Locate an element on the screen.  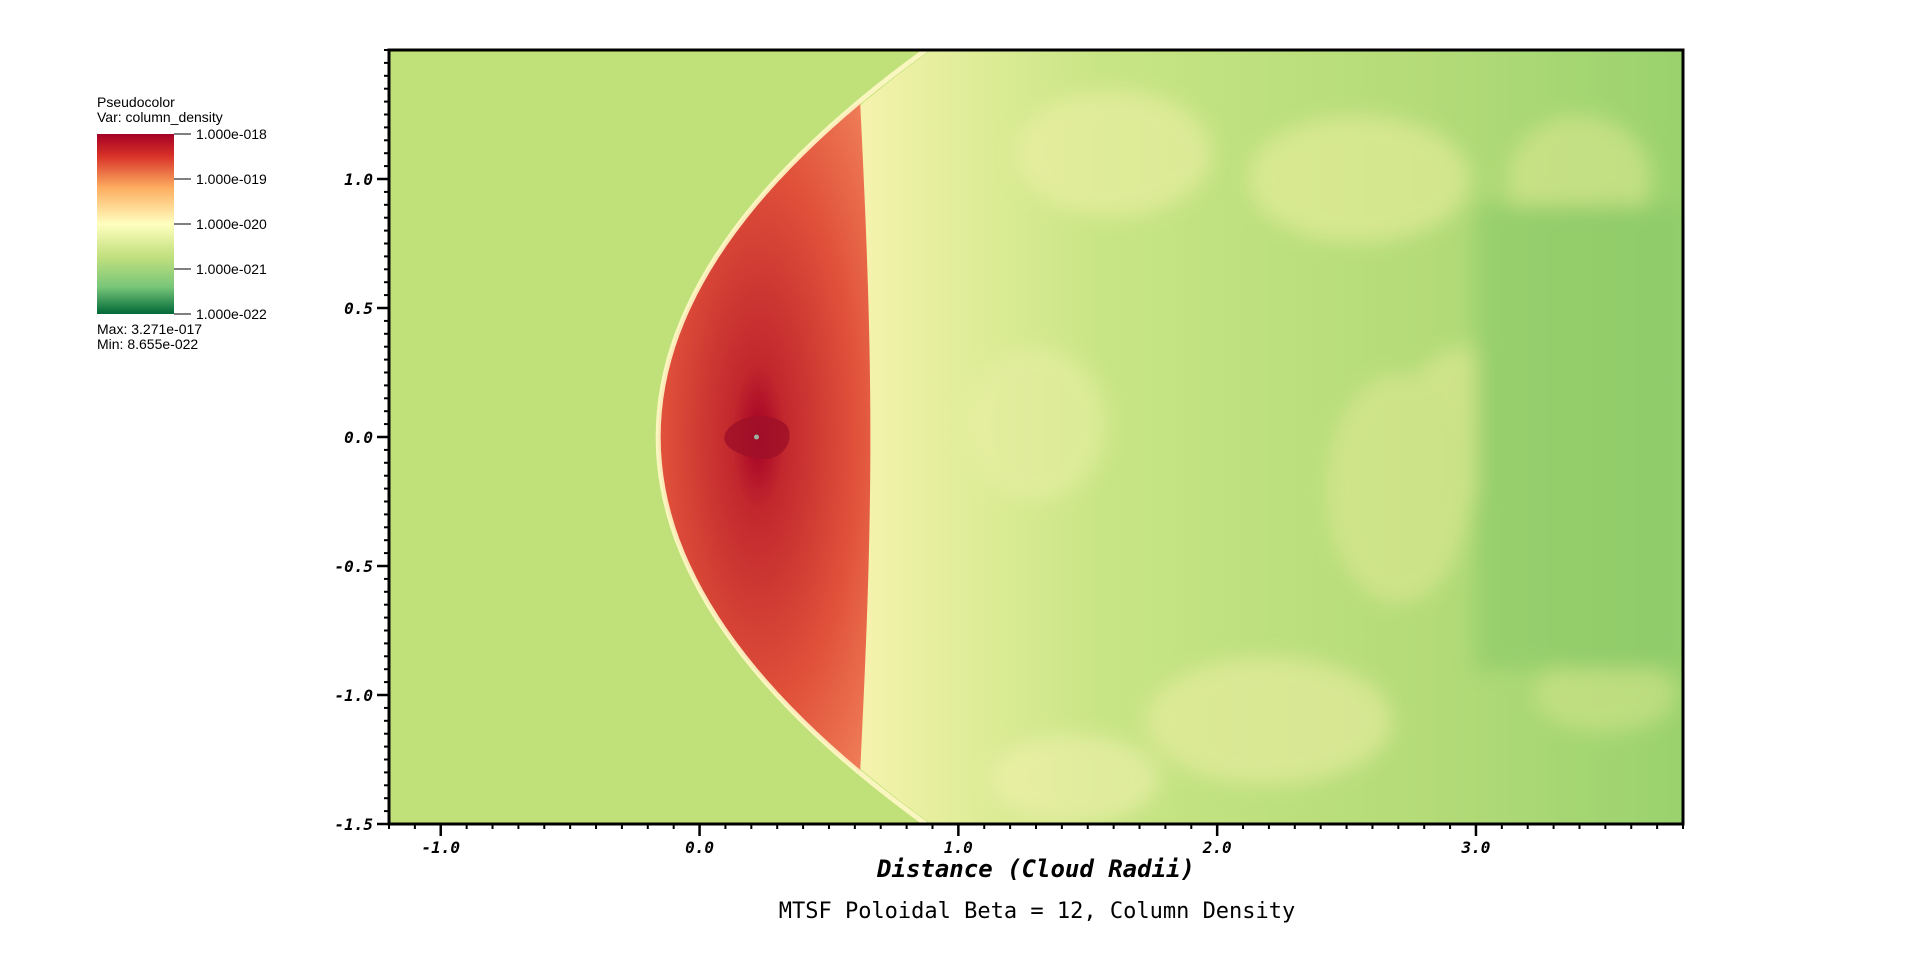
legend-tick-label: 1.000e-019 is located at coordinates (231, 179).